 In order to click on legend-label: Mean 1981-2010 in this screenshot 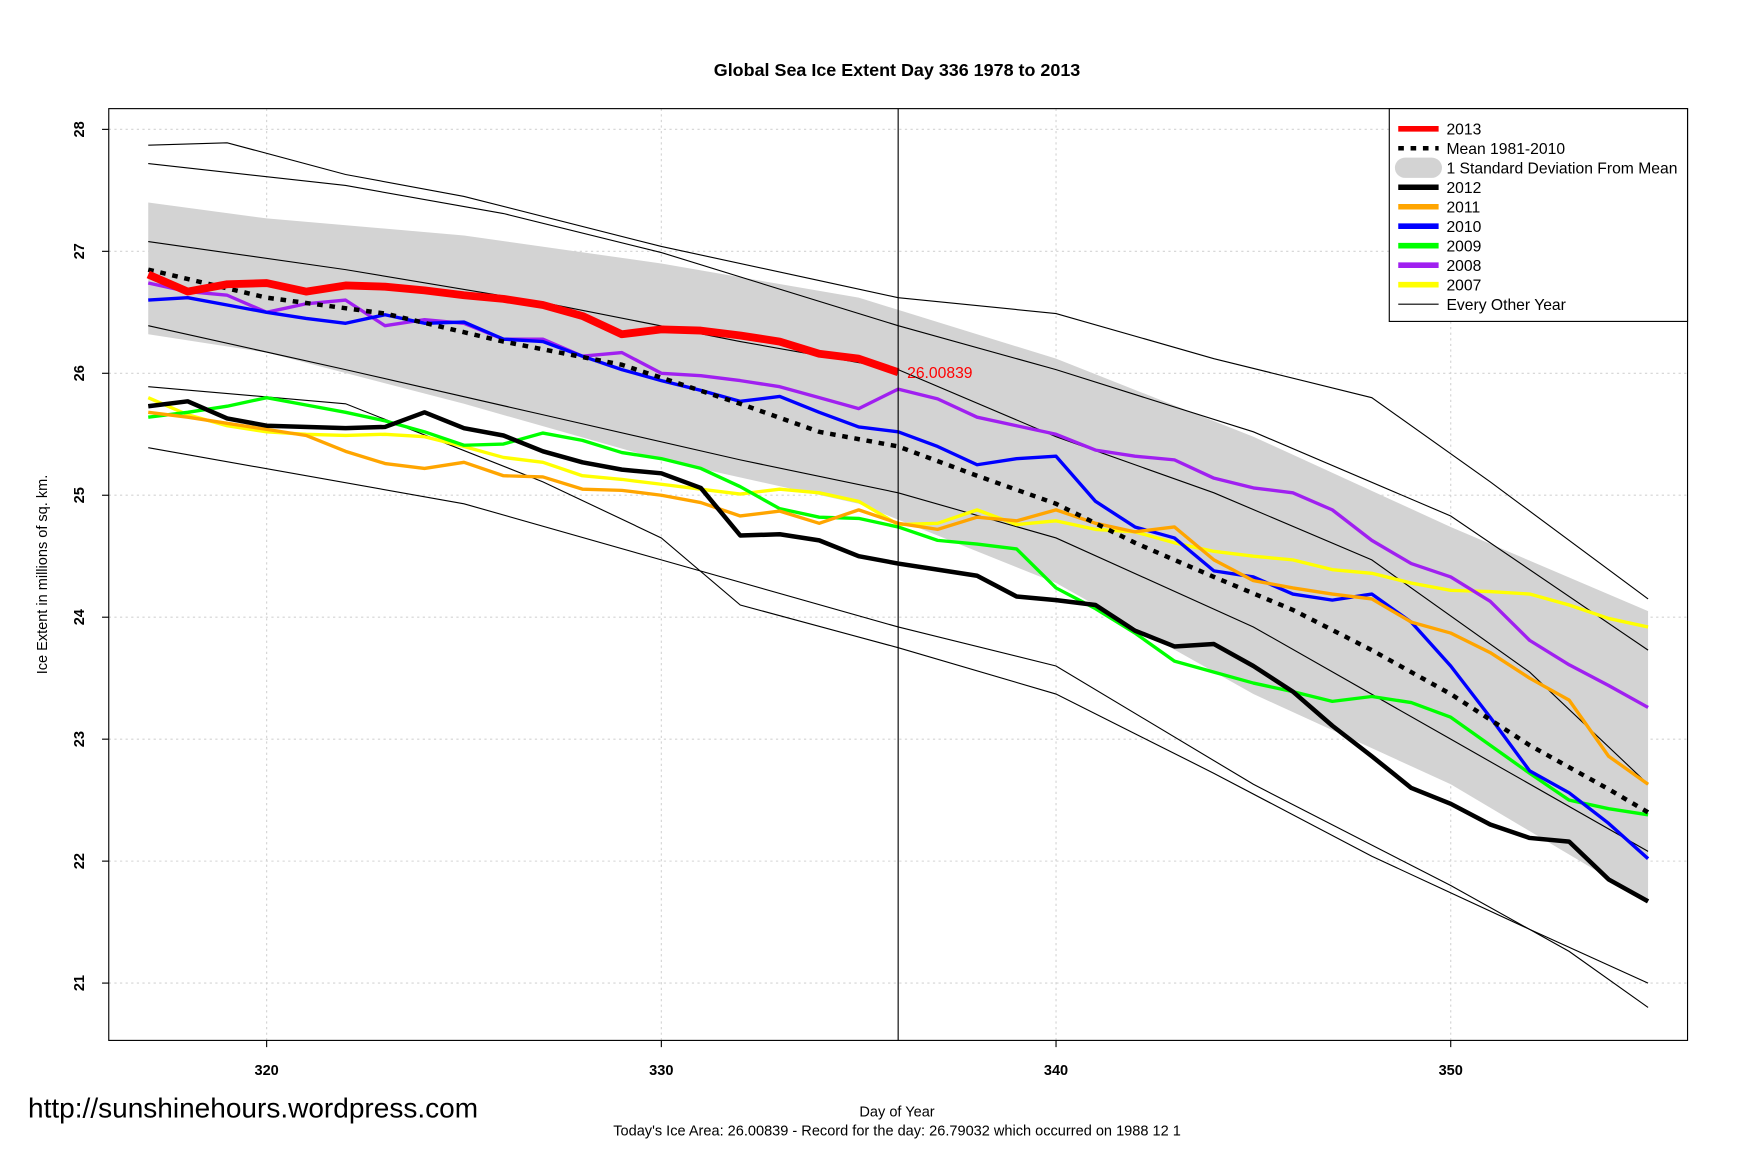, I will do `click(1505, 149)`.